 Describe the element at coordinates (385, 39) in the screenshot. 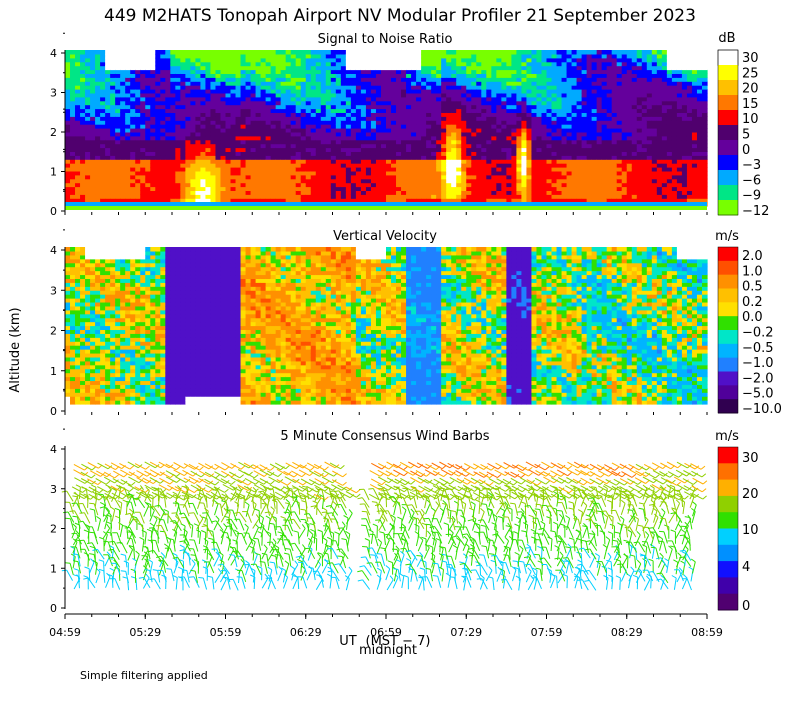

I see `snr-panel-title: Signal to Noise Ratio` at that location.